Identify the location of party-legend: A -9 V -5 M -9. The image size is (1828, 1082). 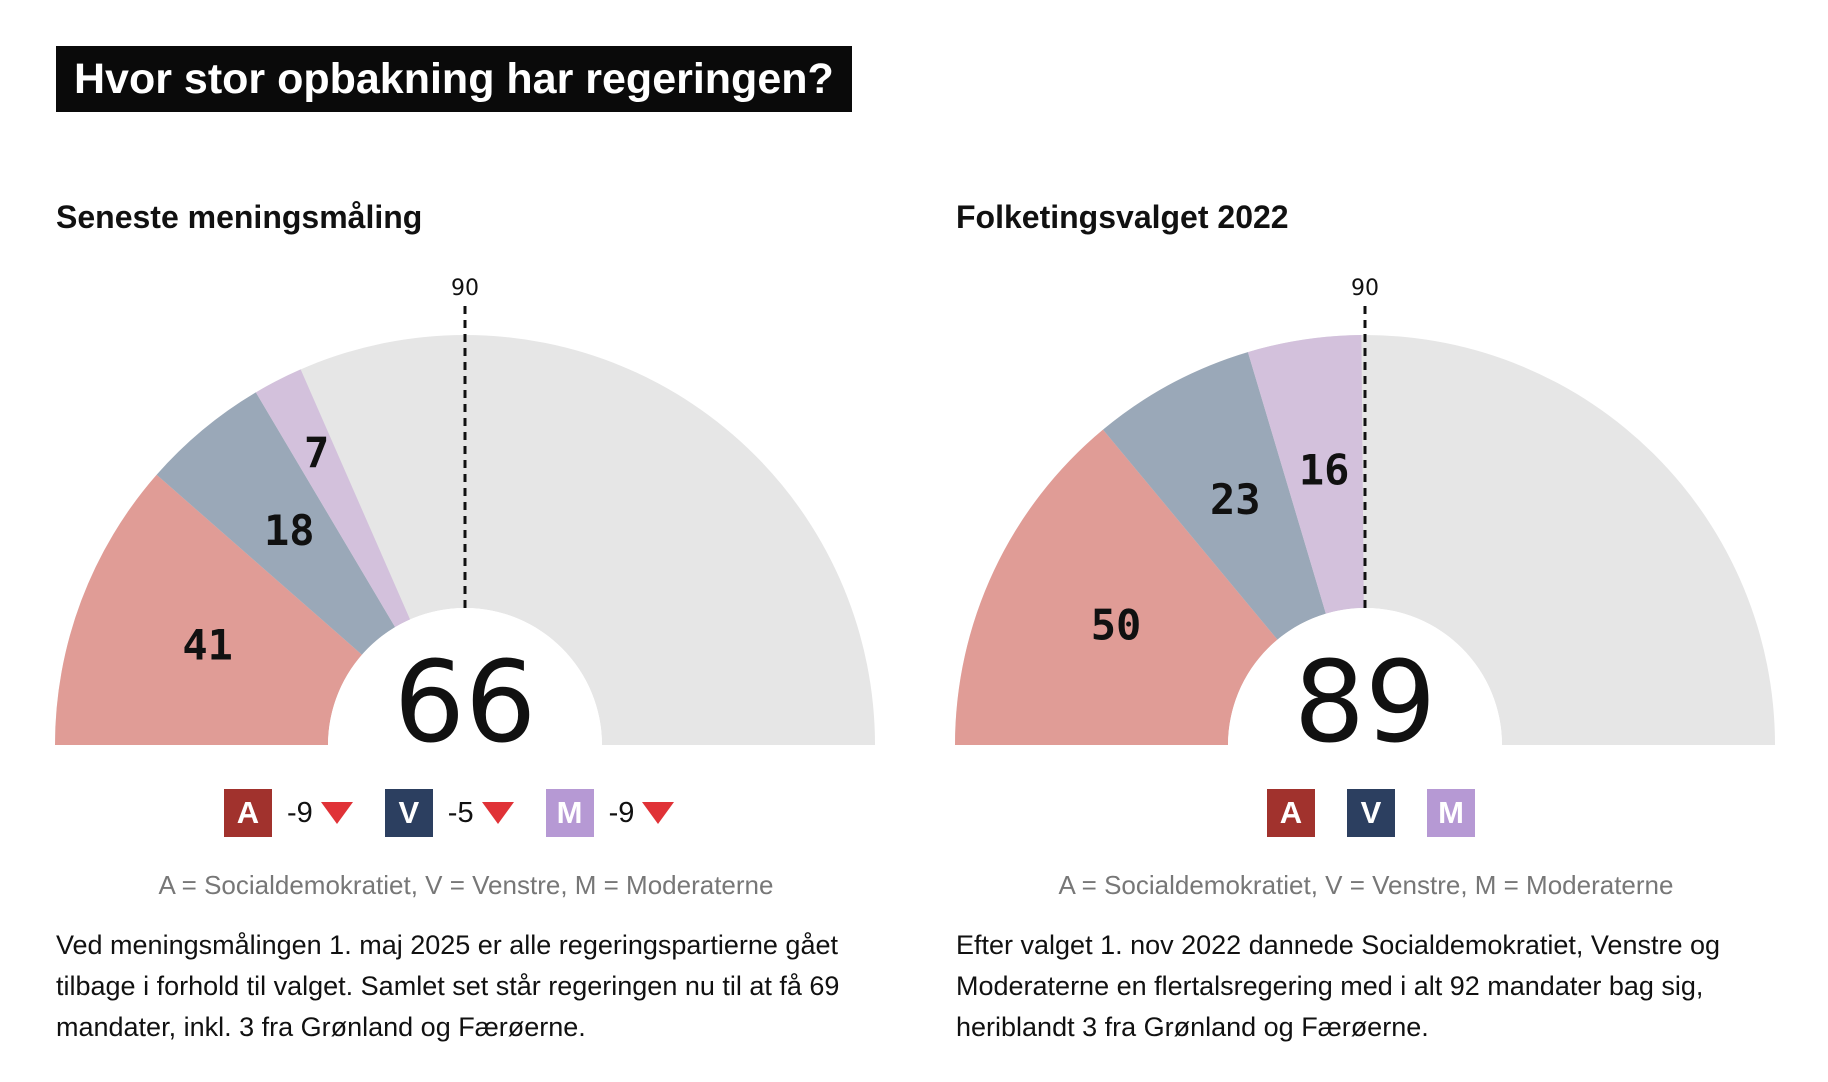
(449, 813).